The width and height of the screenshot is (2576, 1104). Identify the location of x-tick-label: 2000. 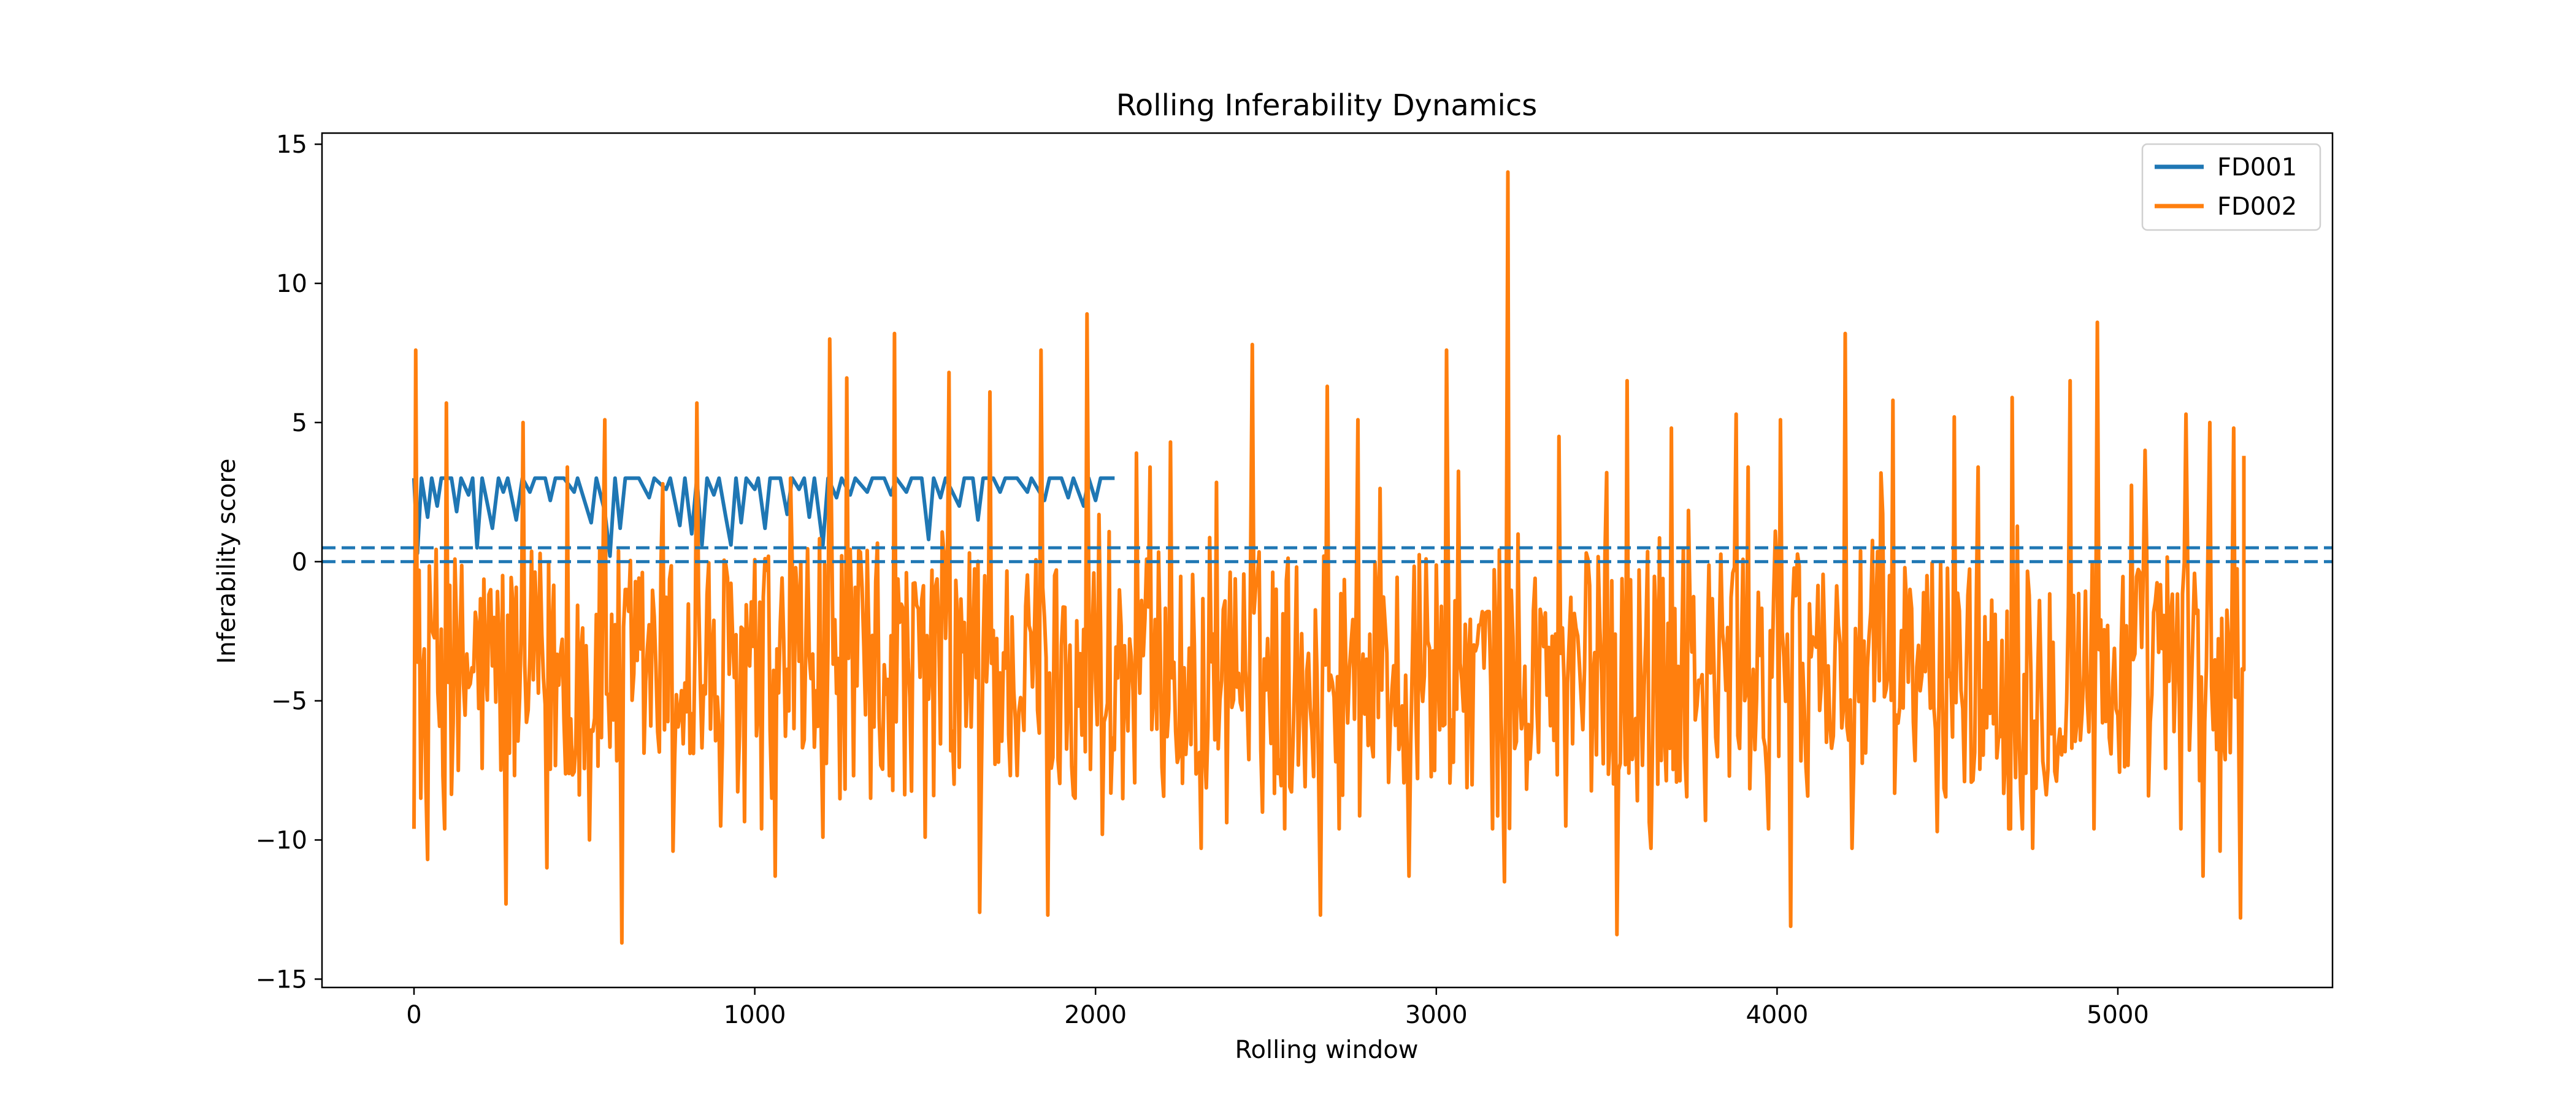
(1095, 1015).